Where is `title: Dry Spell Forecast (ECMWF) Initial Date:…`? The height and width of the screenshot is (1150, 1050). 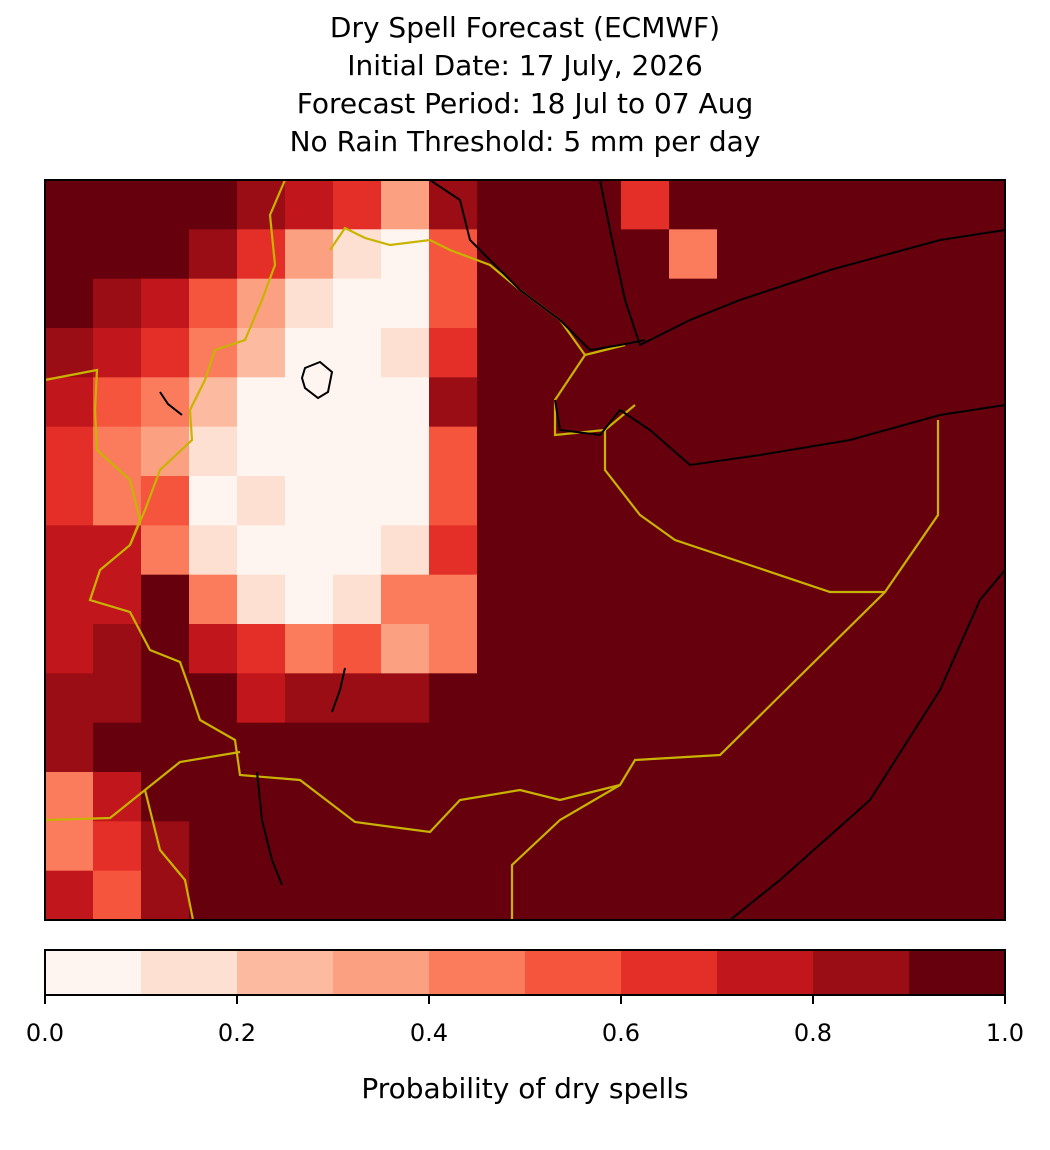
title: Dry Spell Forecast (ECMWF) Initial Date:… is located at coordinates (525, 84).